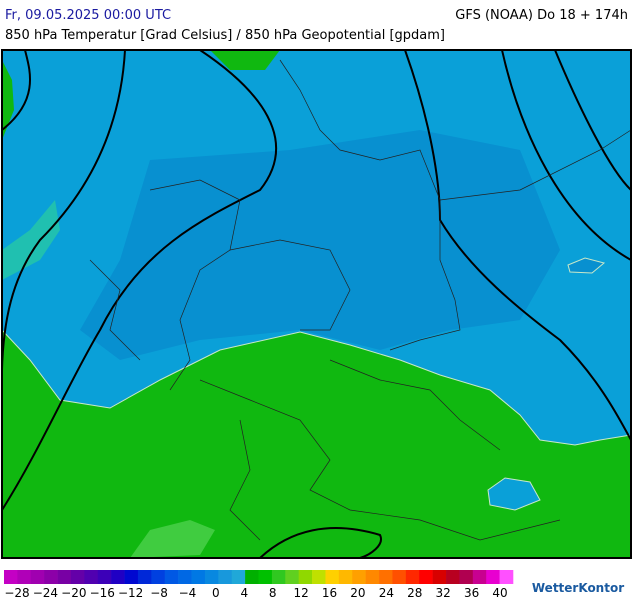  What do you see at coordinates (499, 593) in the screenshot?
I see `colorbar-label: 40` at bounding box center [499, 593].